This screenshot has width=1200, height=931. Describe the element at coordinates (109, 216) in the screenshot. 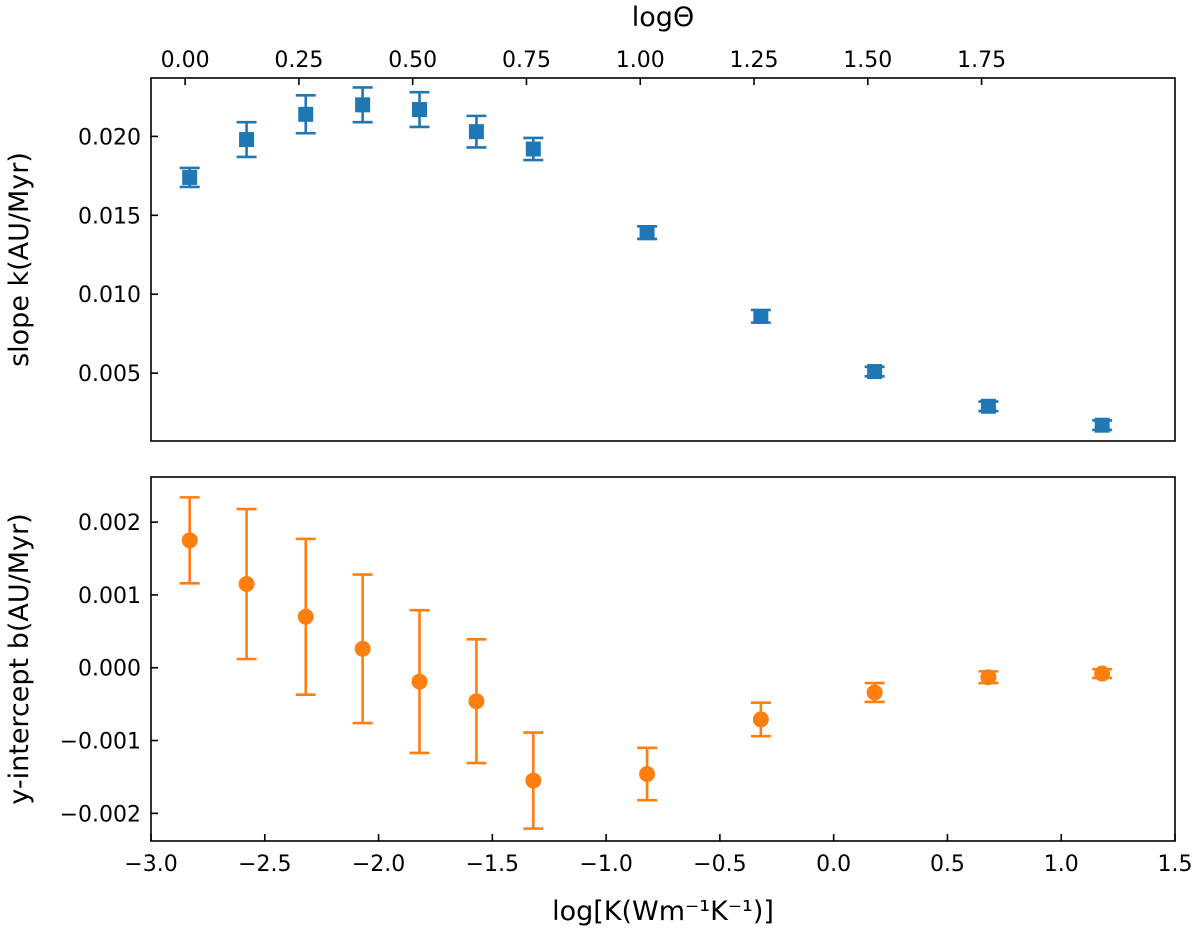

I see `y-tick-label: 0.015` at that location.